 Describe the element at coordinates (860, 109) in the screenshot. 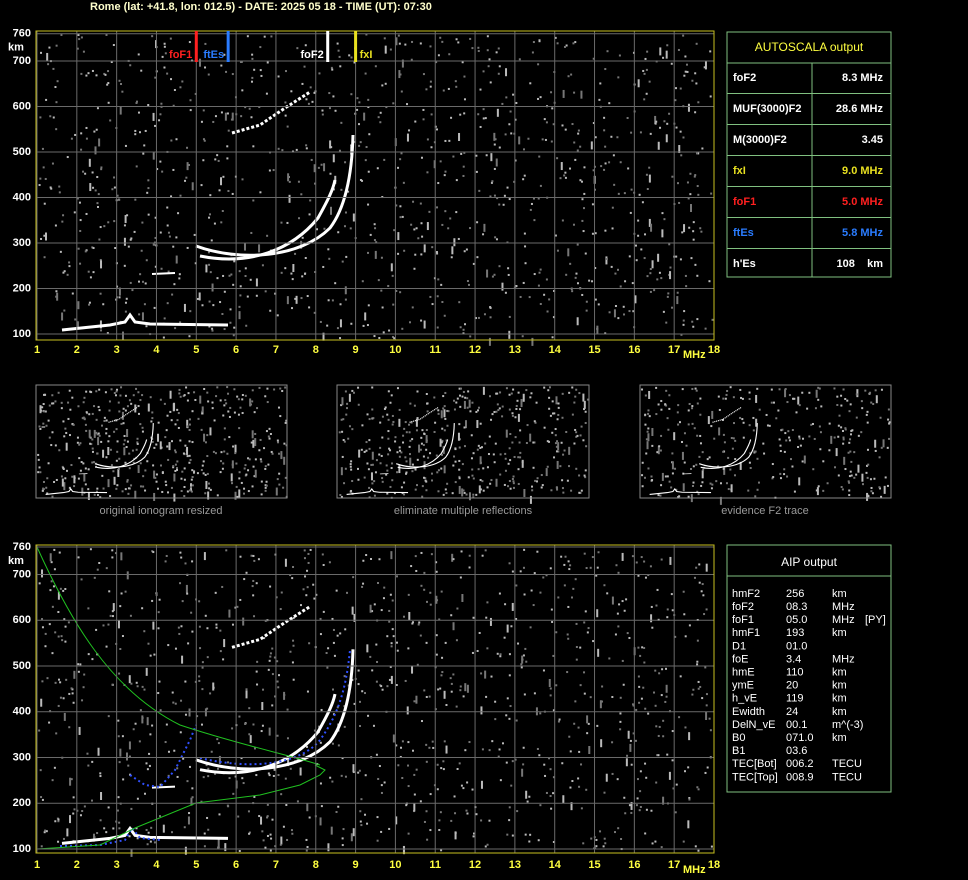

I see `row-value: 28.6 MHz` at that location.